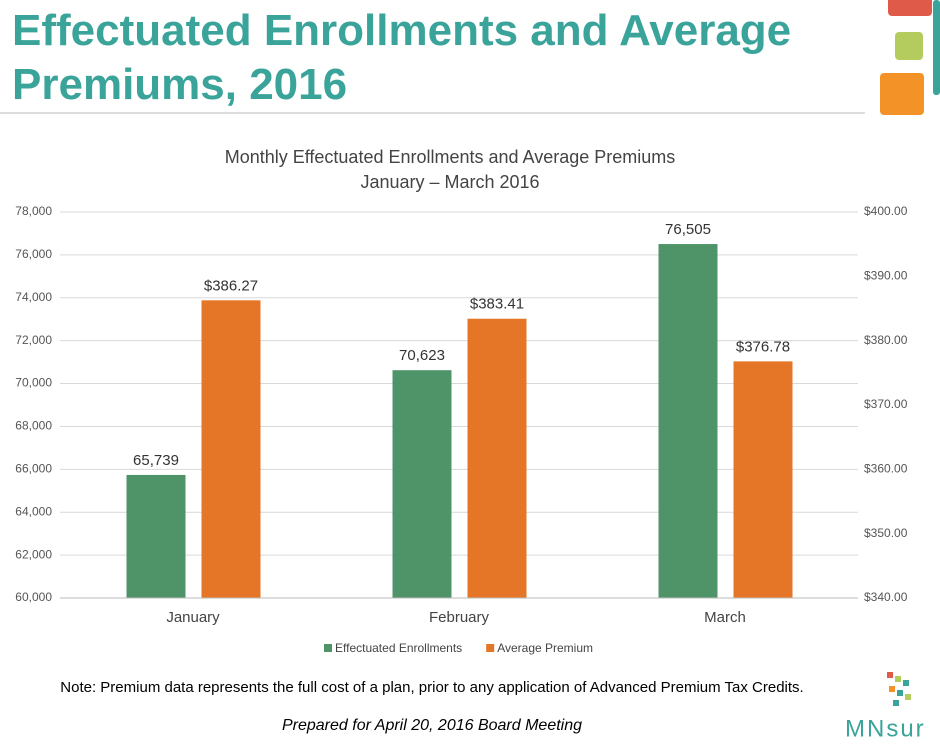 Image resolution: width=940 pixels, height=748 pixels. Describe the element at coordinates (33, 511) in the screenshot. I see `y-tick-label: 64,000` at that location.